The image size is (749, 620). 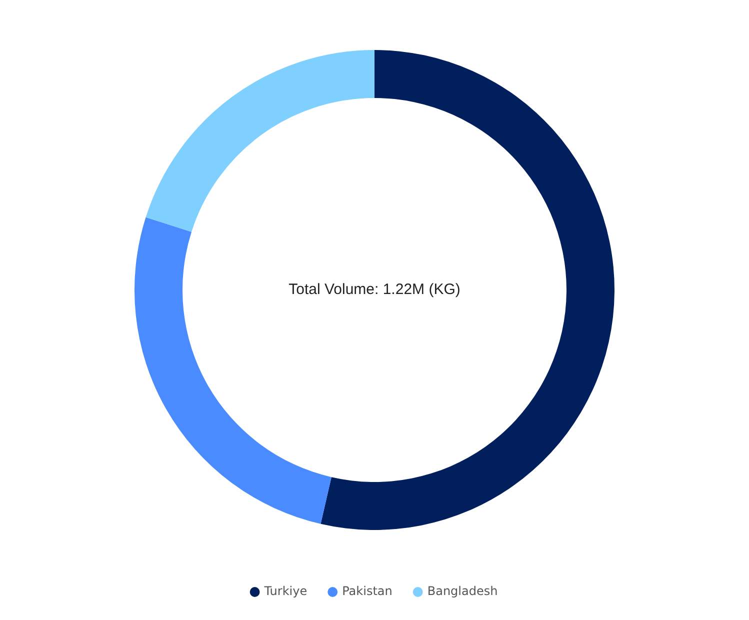 What do you see at coordinates (367, 591) in the screenshot?
I see `legend-label: Pakistan` at bounding box center [367, 591].